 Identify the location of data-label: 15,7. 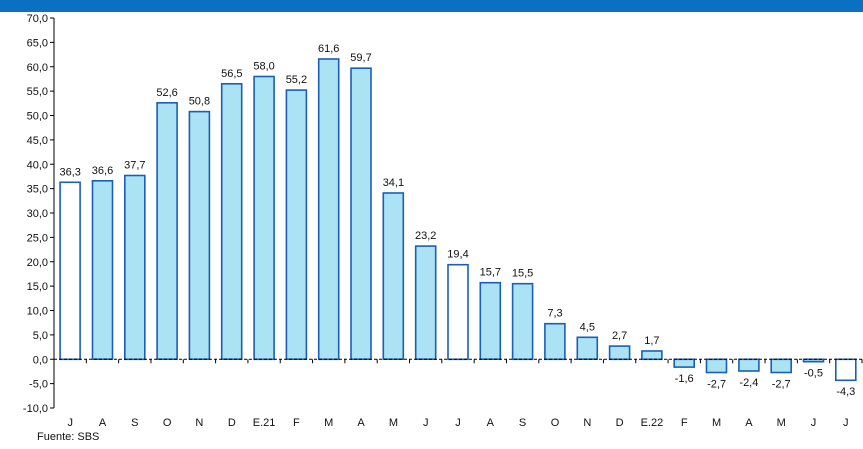
(490, 273).